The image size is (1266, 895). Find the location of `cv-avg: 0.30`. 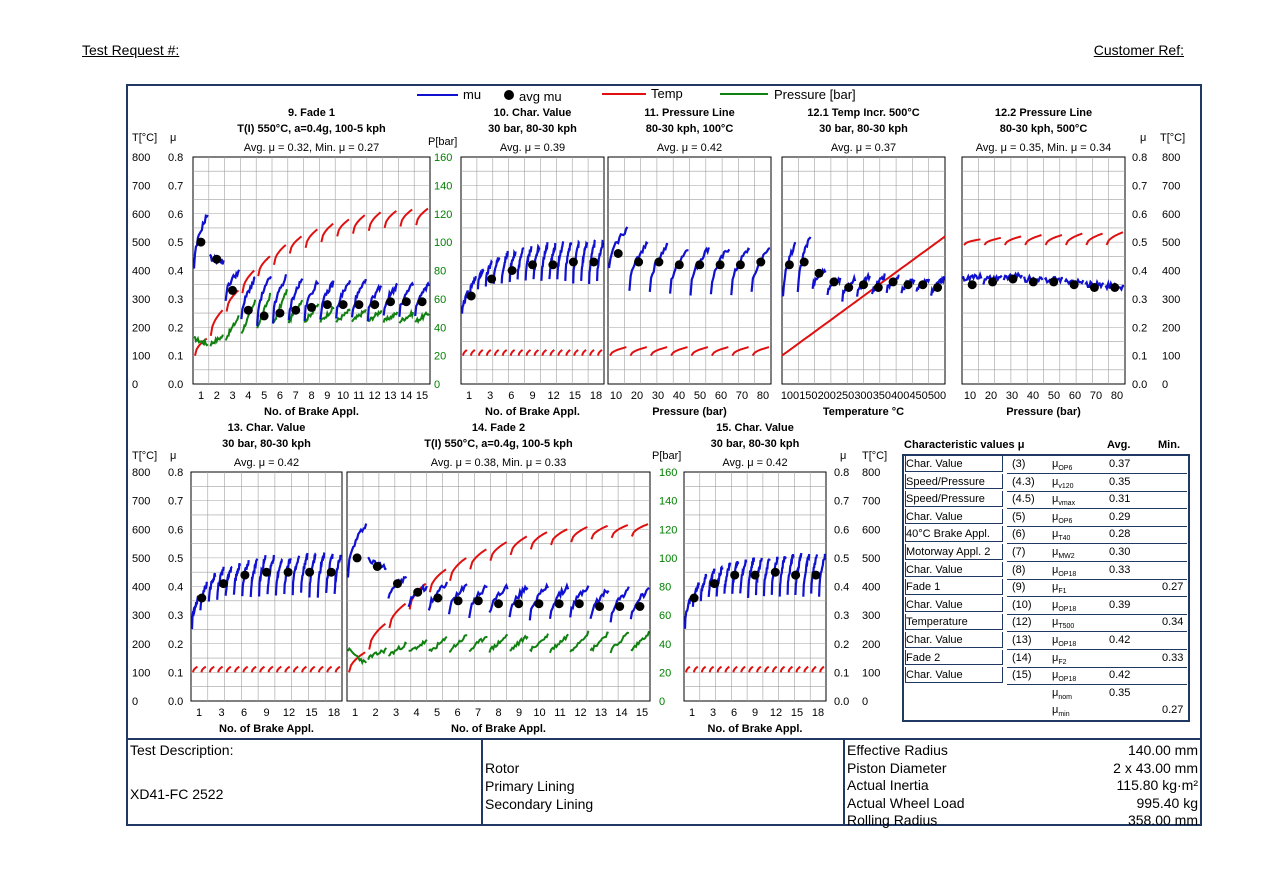

cv-avg: 0.30 is located at coordinates (1120, 551).